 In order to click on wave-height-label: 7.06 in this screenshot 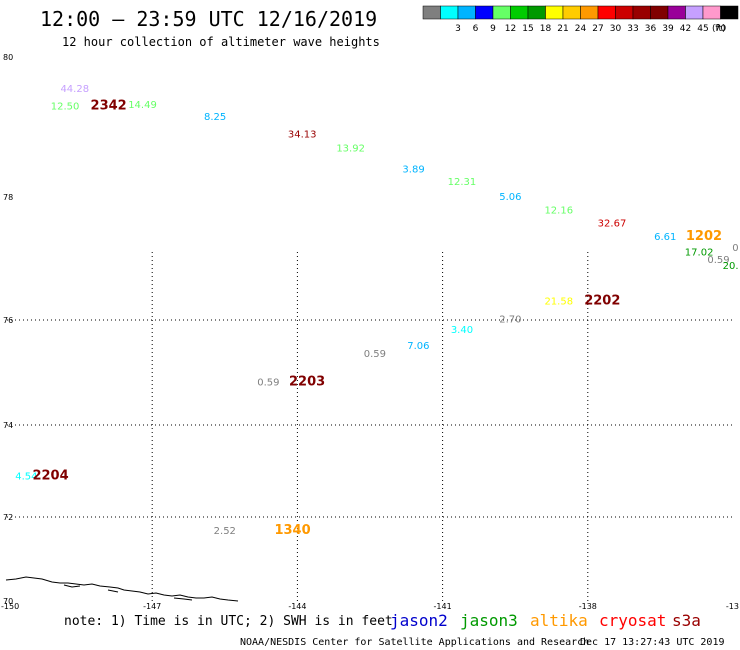, I will do `click(418, 346)`.